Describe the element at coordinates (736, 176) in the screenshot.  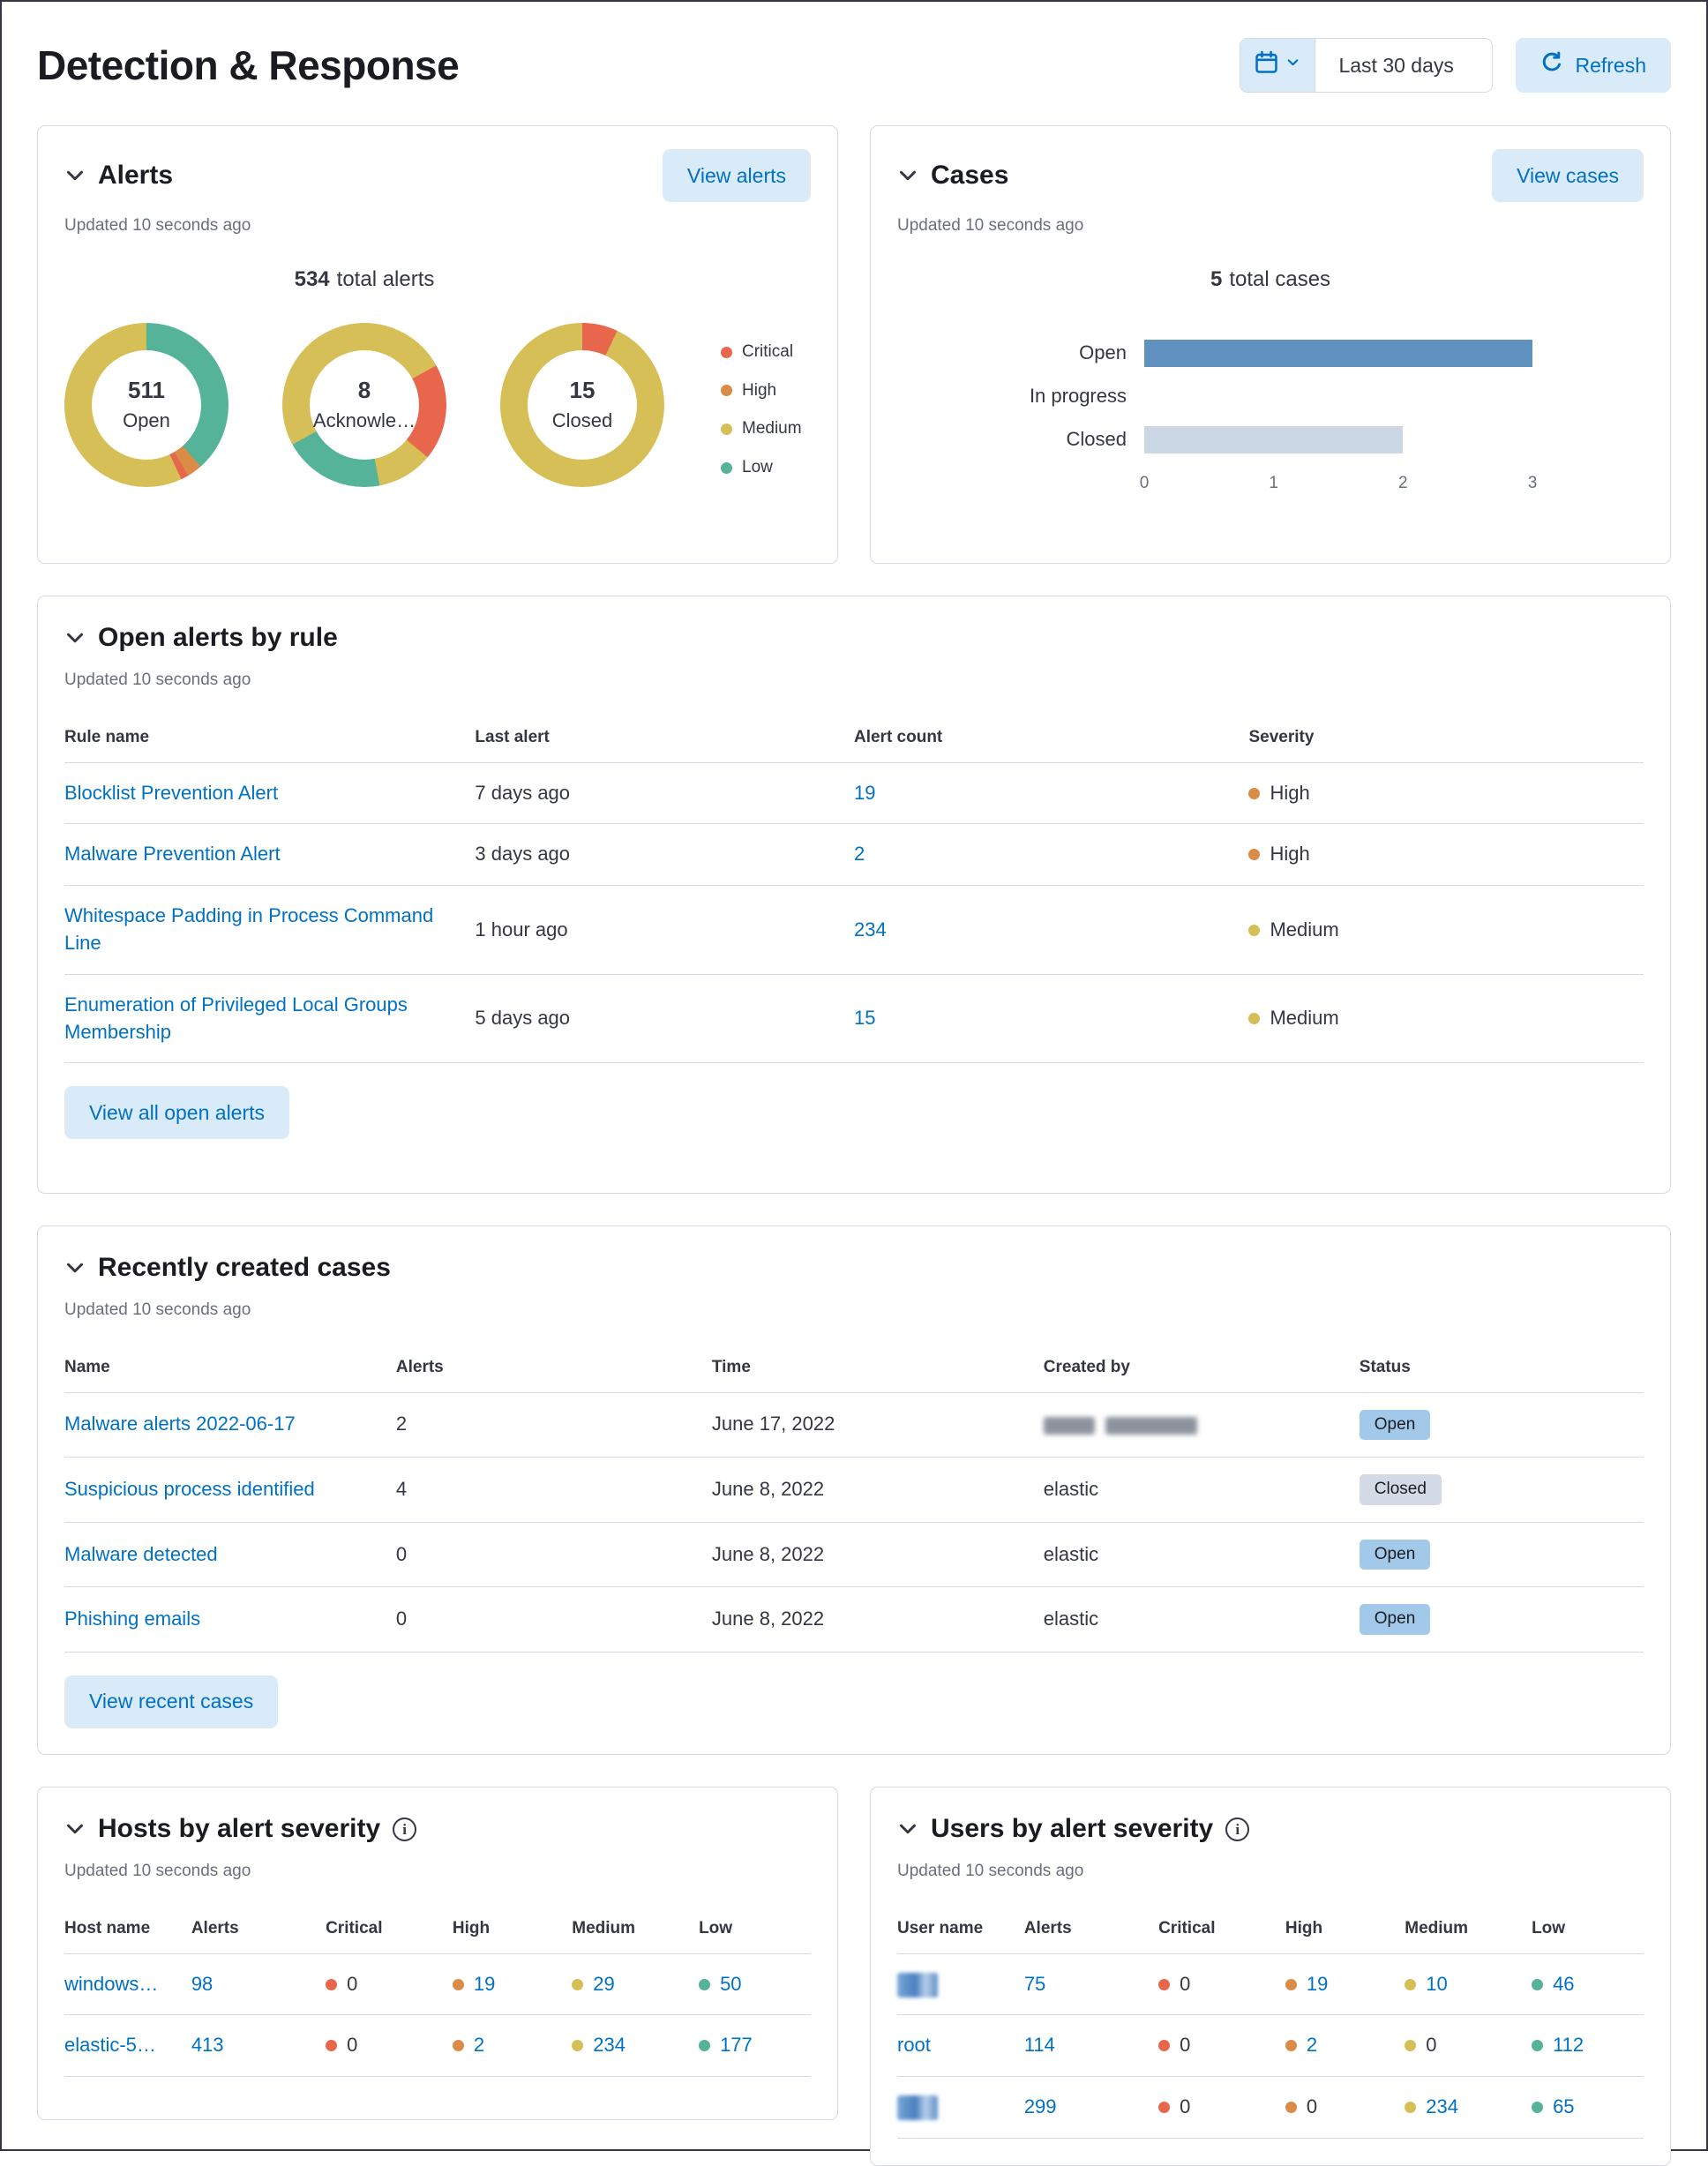
I see `view-alerts-button: View alerts` at that location.